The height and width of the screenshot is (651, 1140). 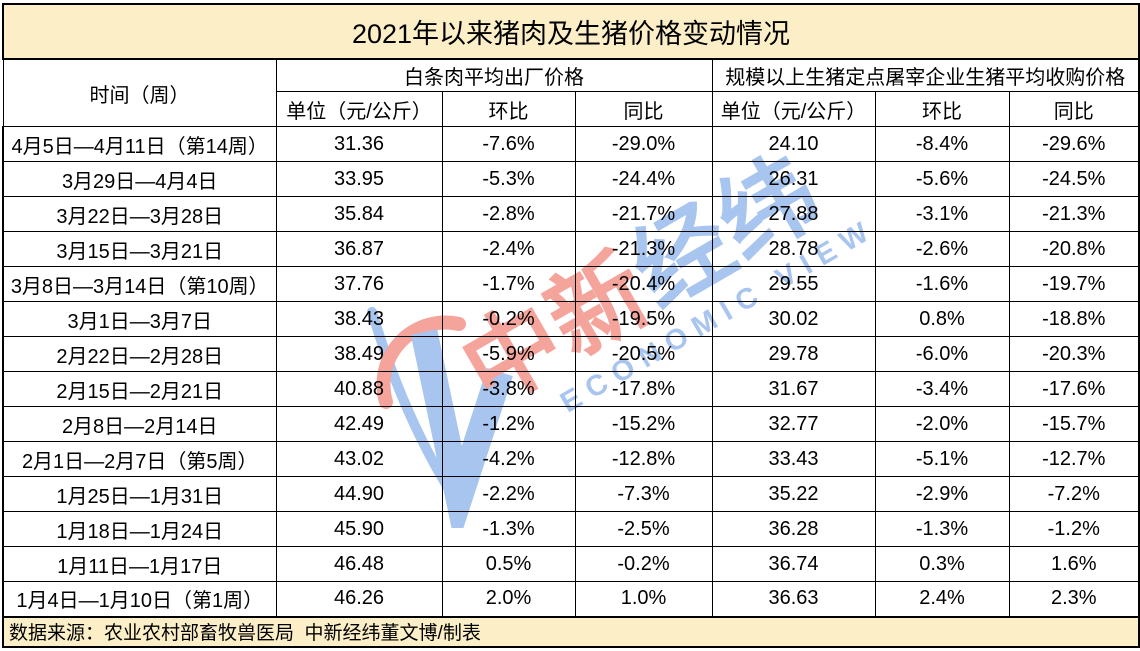 What do you see at coordinates (139, 599) in the screenshot?
I see `period-cell: 1月4日—1月10日（第1周）` at bounding box center [139, 599].